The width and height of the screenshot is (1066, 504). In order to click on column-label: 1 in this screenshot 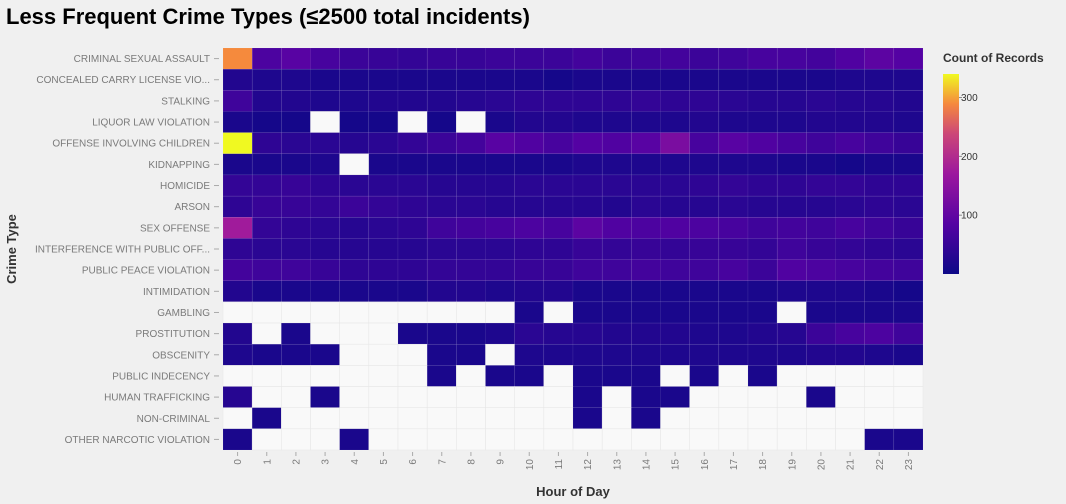, I will do `click(267, 462)`.